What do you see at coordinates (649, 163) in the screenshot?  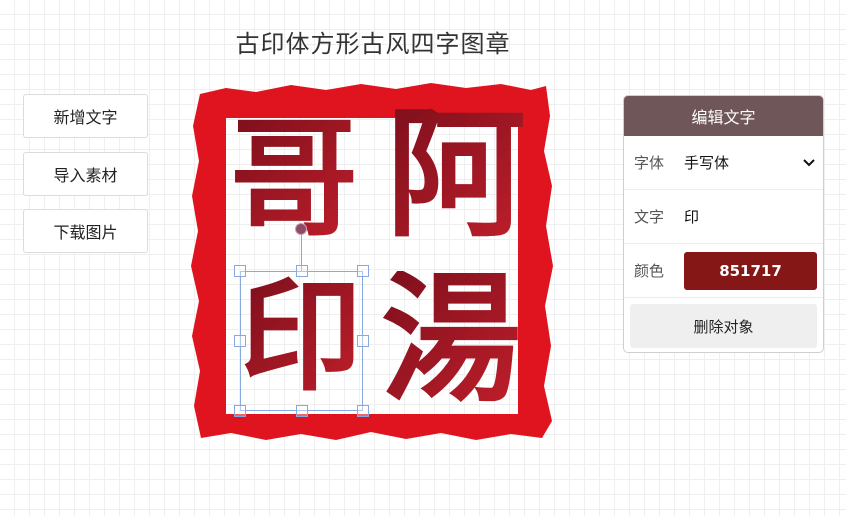 I see `font-label: 字体` at bounding box center [649, 163].